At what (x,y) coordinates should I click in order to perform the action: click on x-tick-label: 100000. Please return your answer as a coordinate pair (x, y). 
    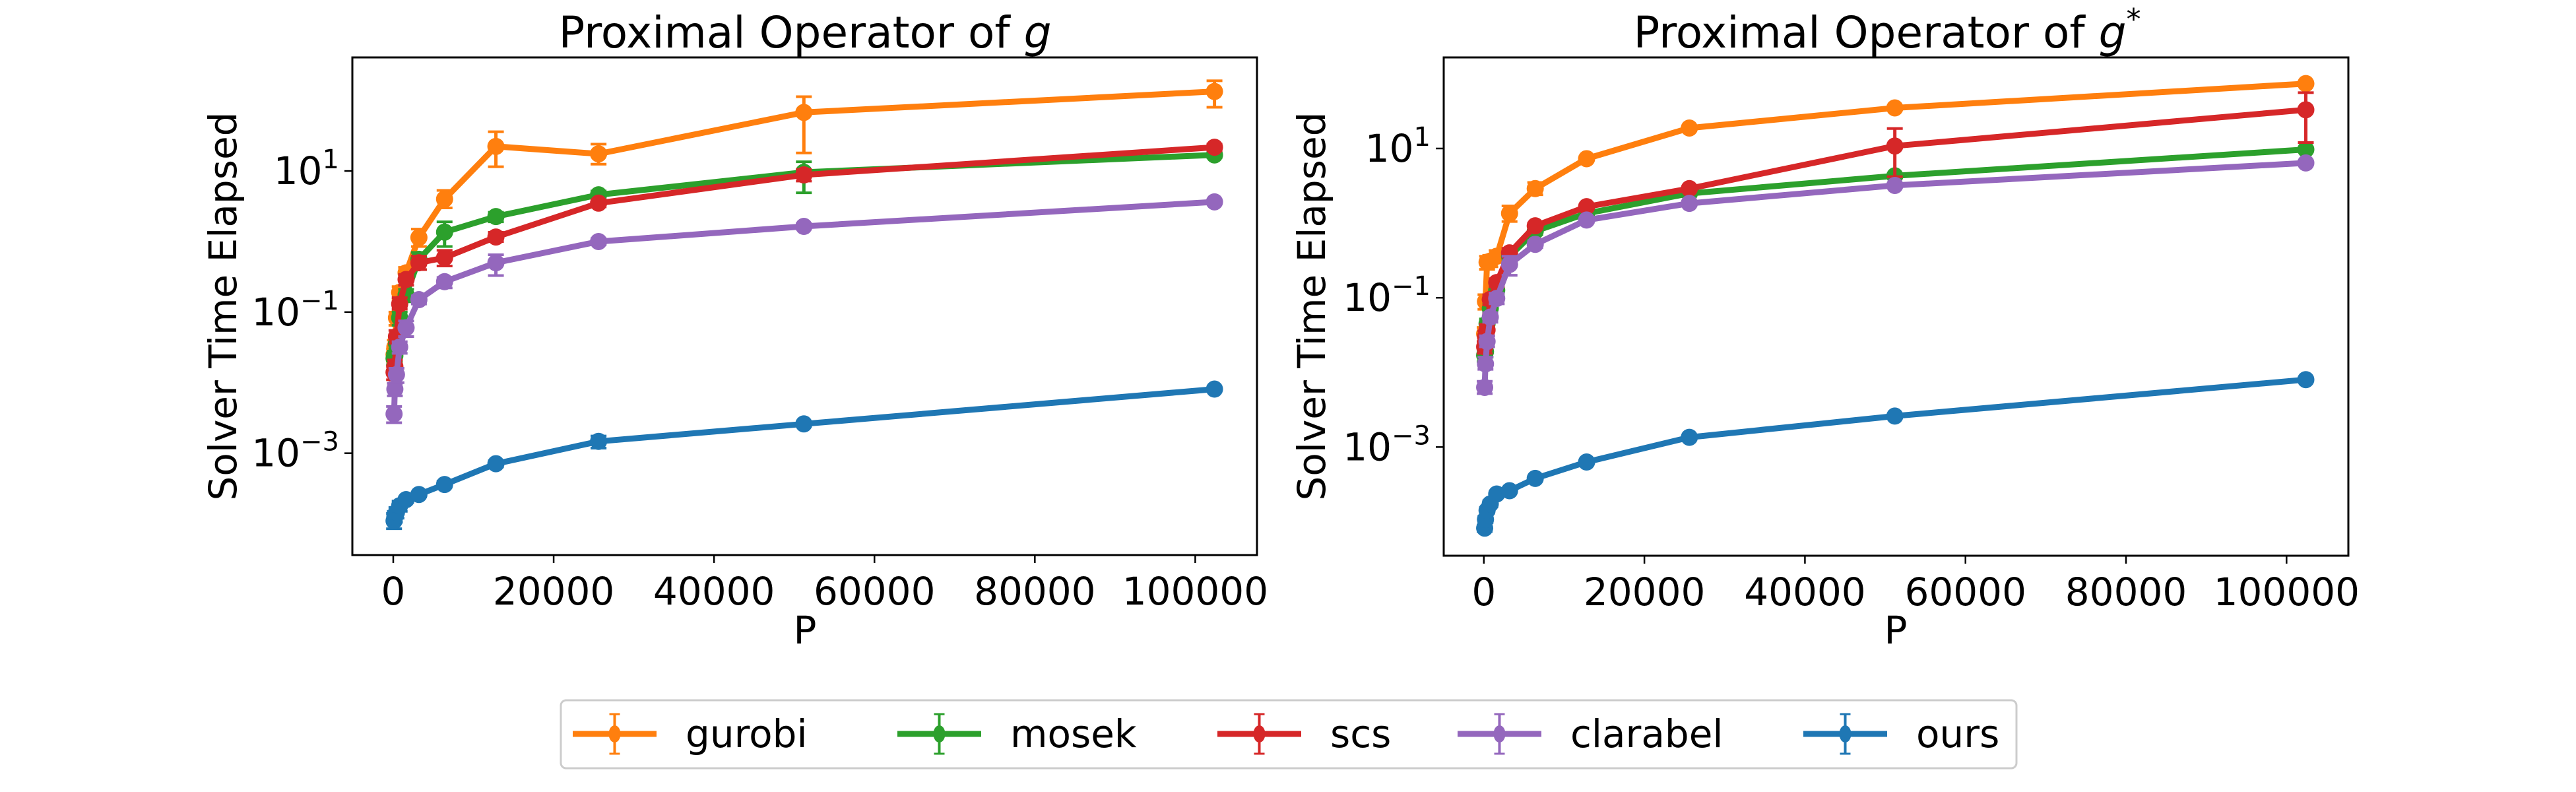
    Looking at the image, I should click on (1195, 591).